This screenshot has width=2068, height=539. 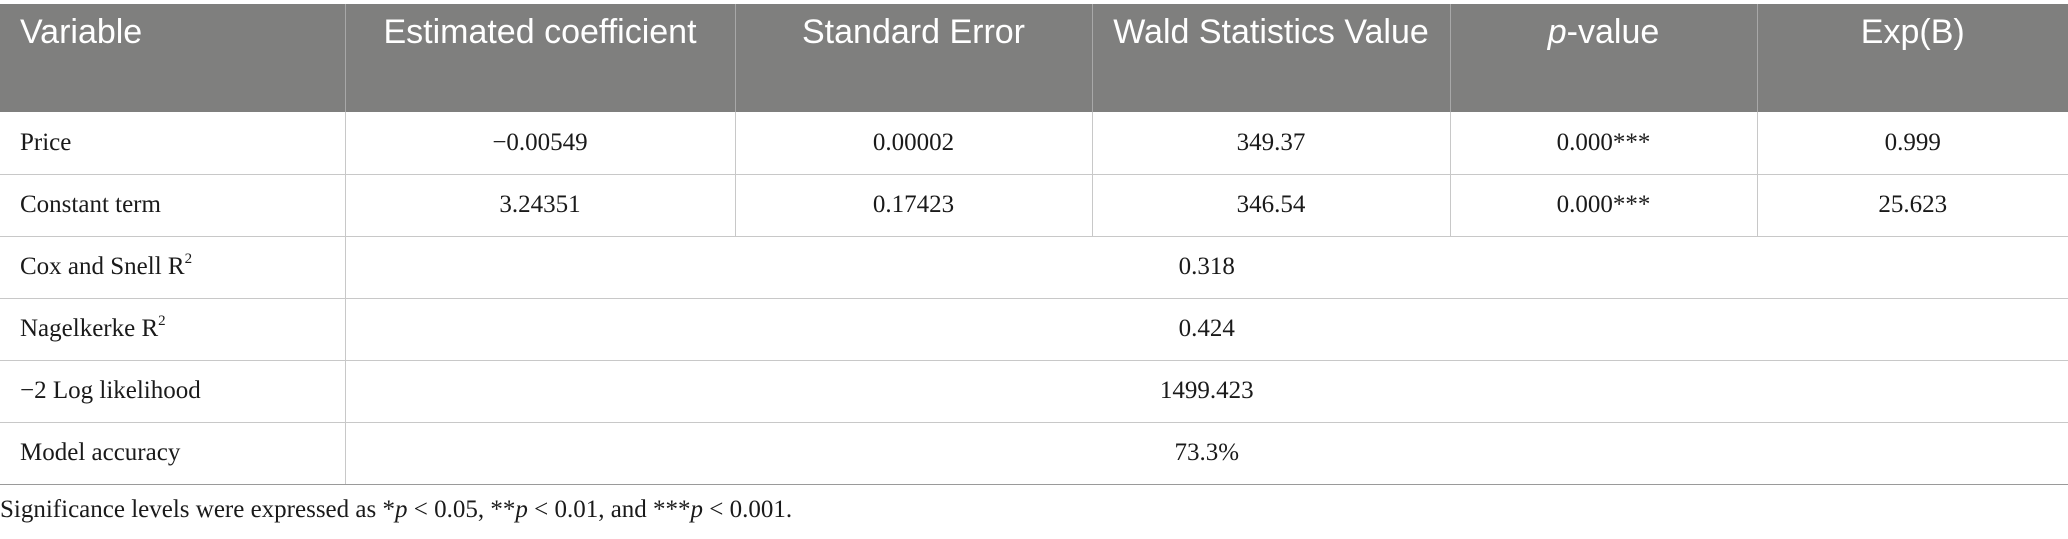 I want to click on table-row-cox-snell: Cox and Snell R2 0.318, so click(x=1034, y=267).